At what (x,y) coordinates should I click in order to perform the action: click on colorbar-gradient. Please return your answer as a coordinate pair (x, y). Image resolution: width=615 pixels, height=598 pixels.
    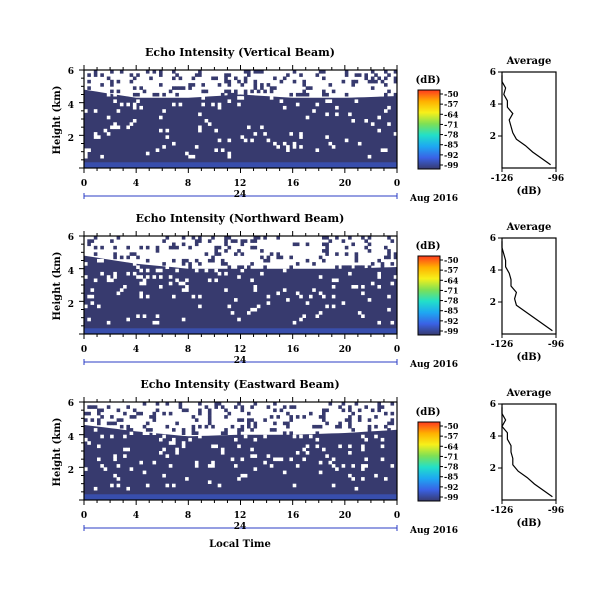
    Looking at the image, I should click on (429, 129).